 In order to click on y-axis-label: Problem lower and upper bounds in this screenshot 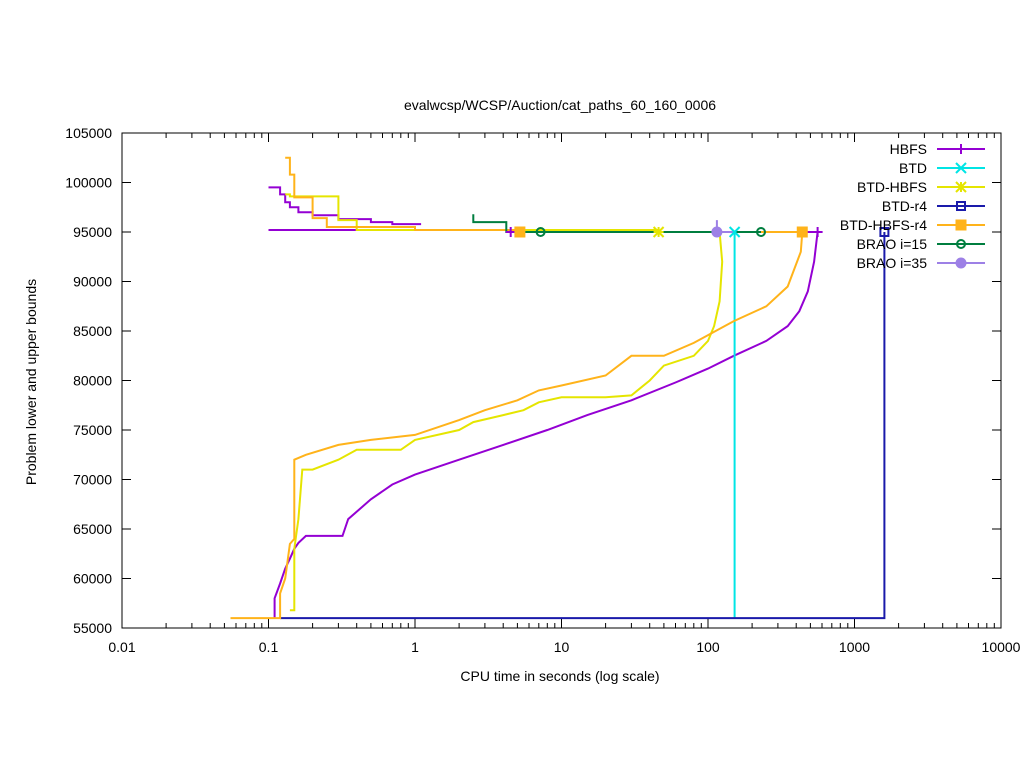, I will do `click(31, 382)`.